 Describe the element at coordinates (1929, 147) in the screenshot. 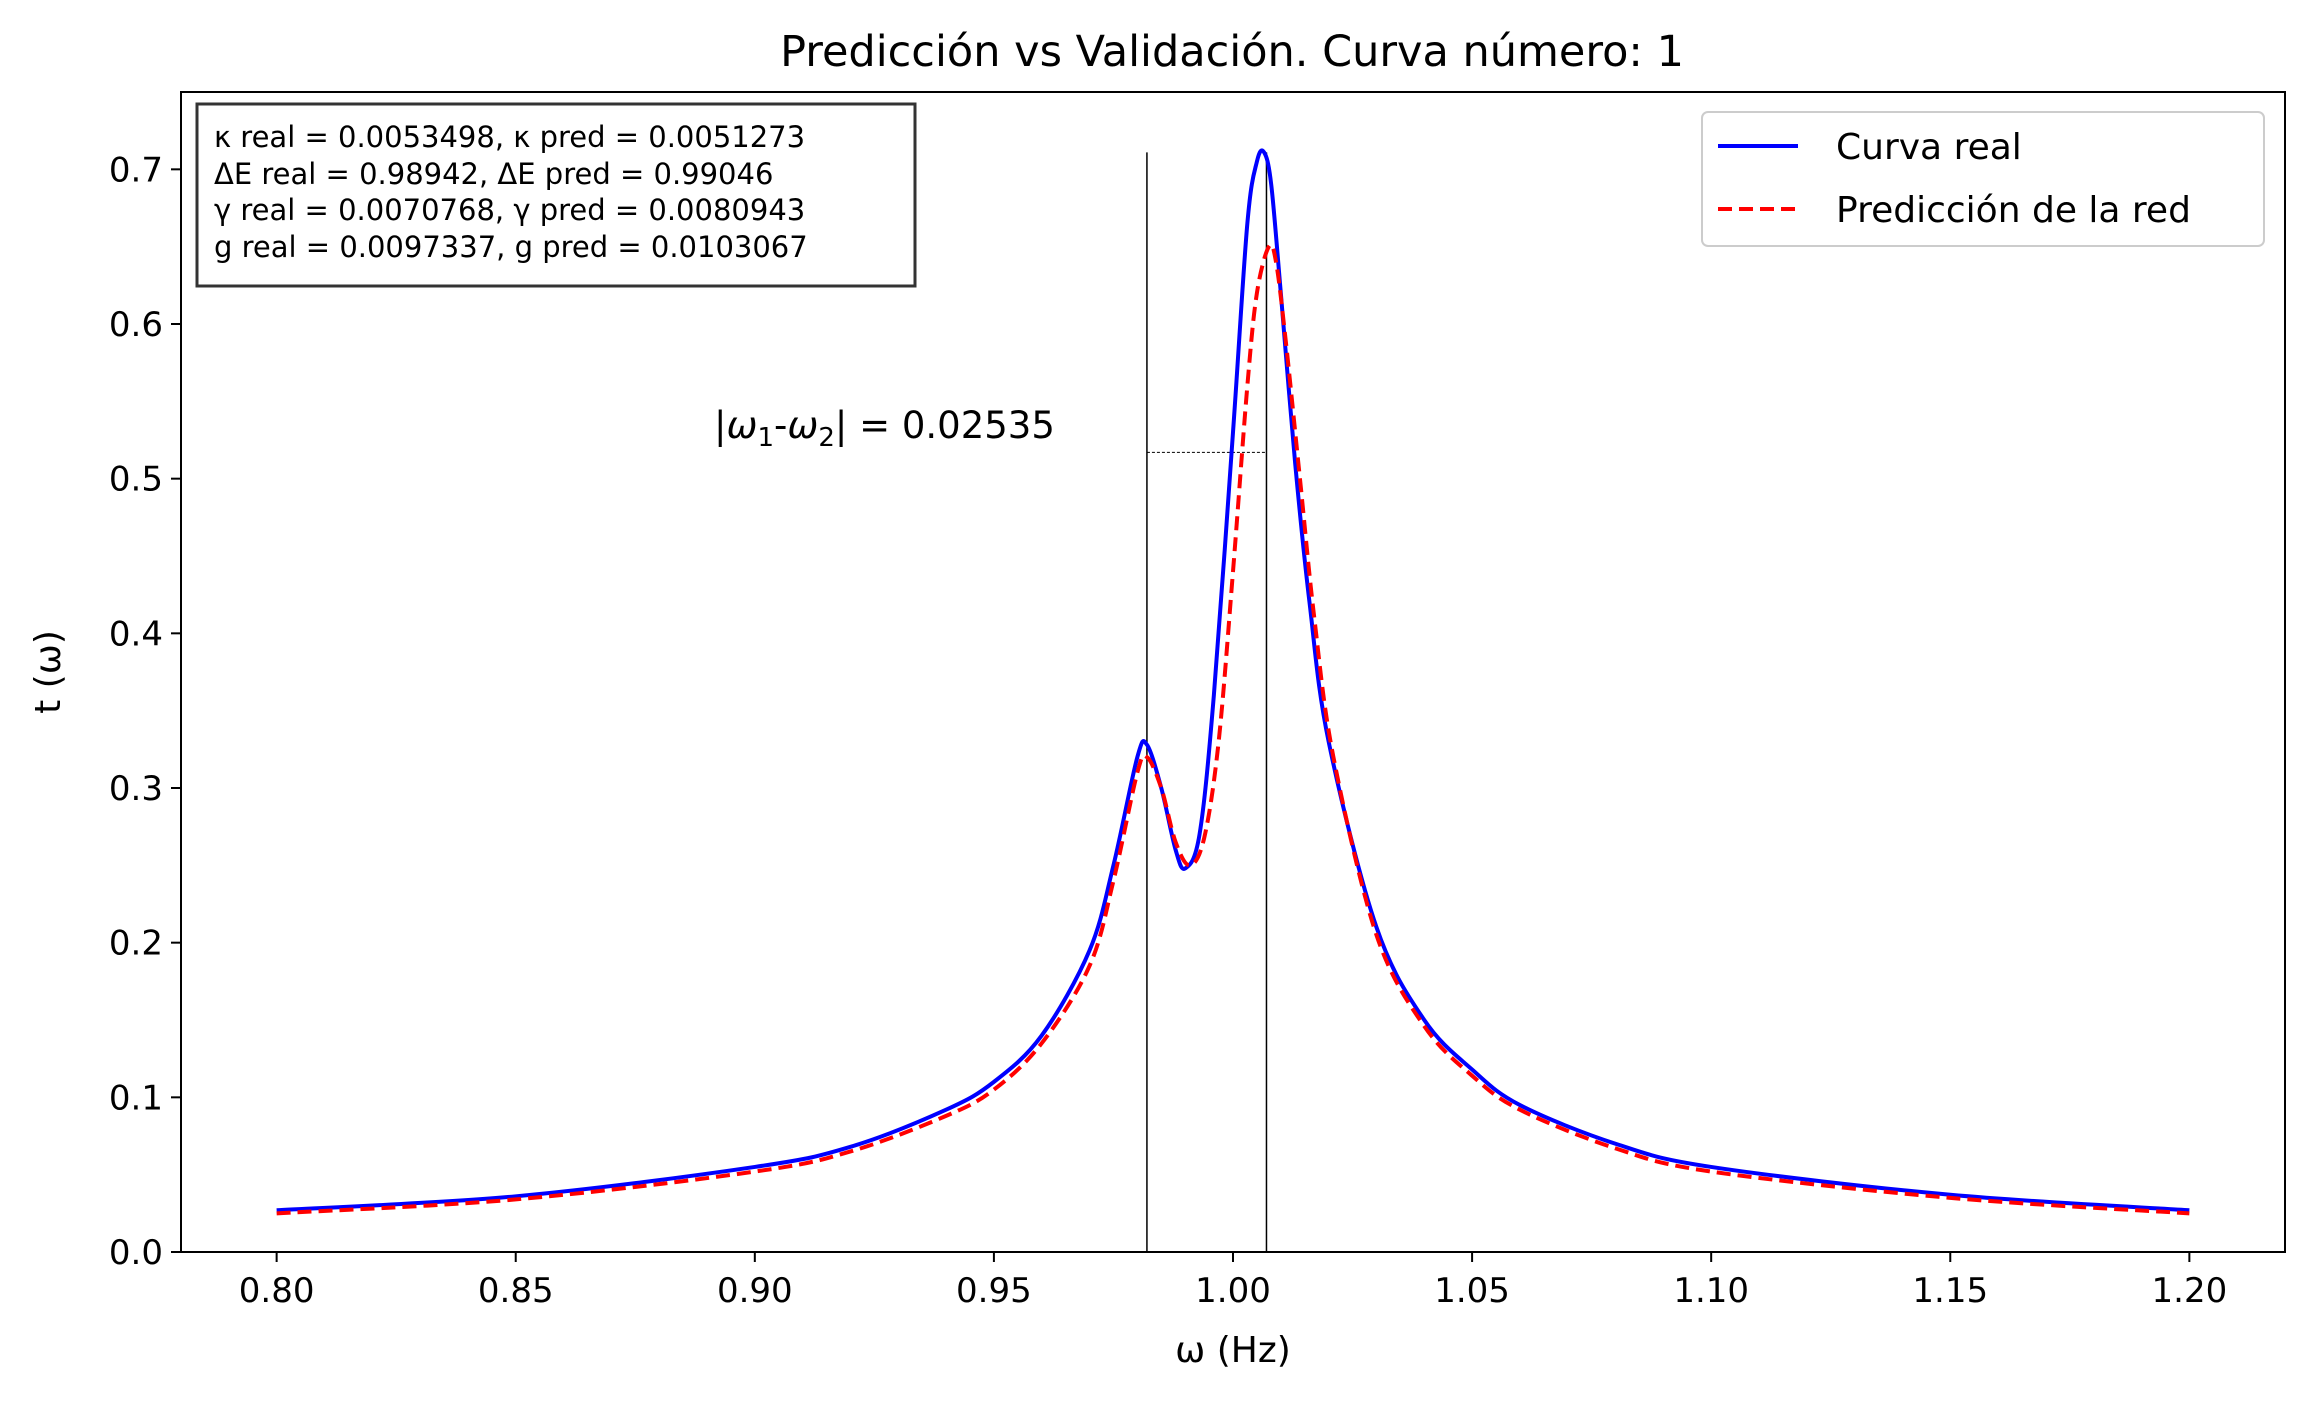

I see `legend-label-curva-real: Curva real` at that location.